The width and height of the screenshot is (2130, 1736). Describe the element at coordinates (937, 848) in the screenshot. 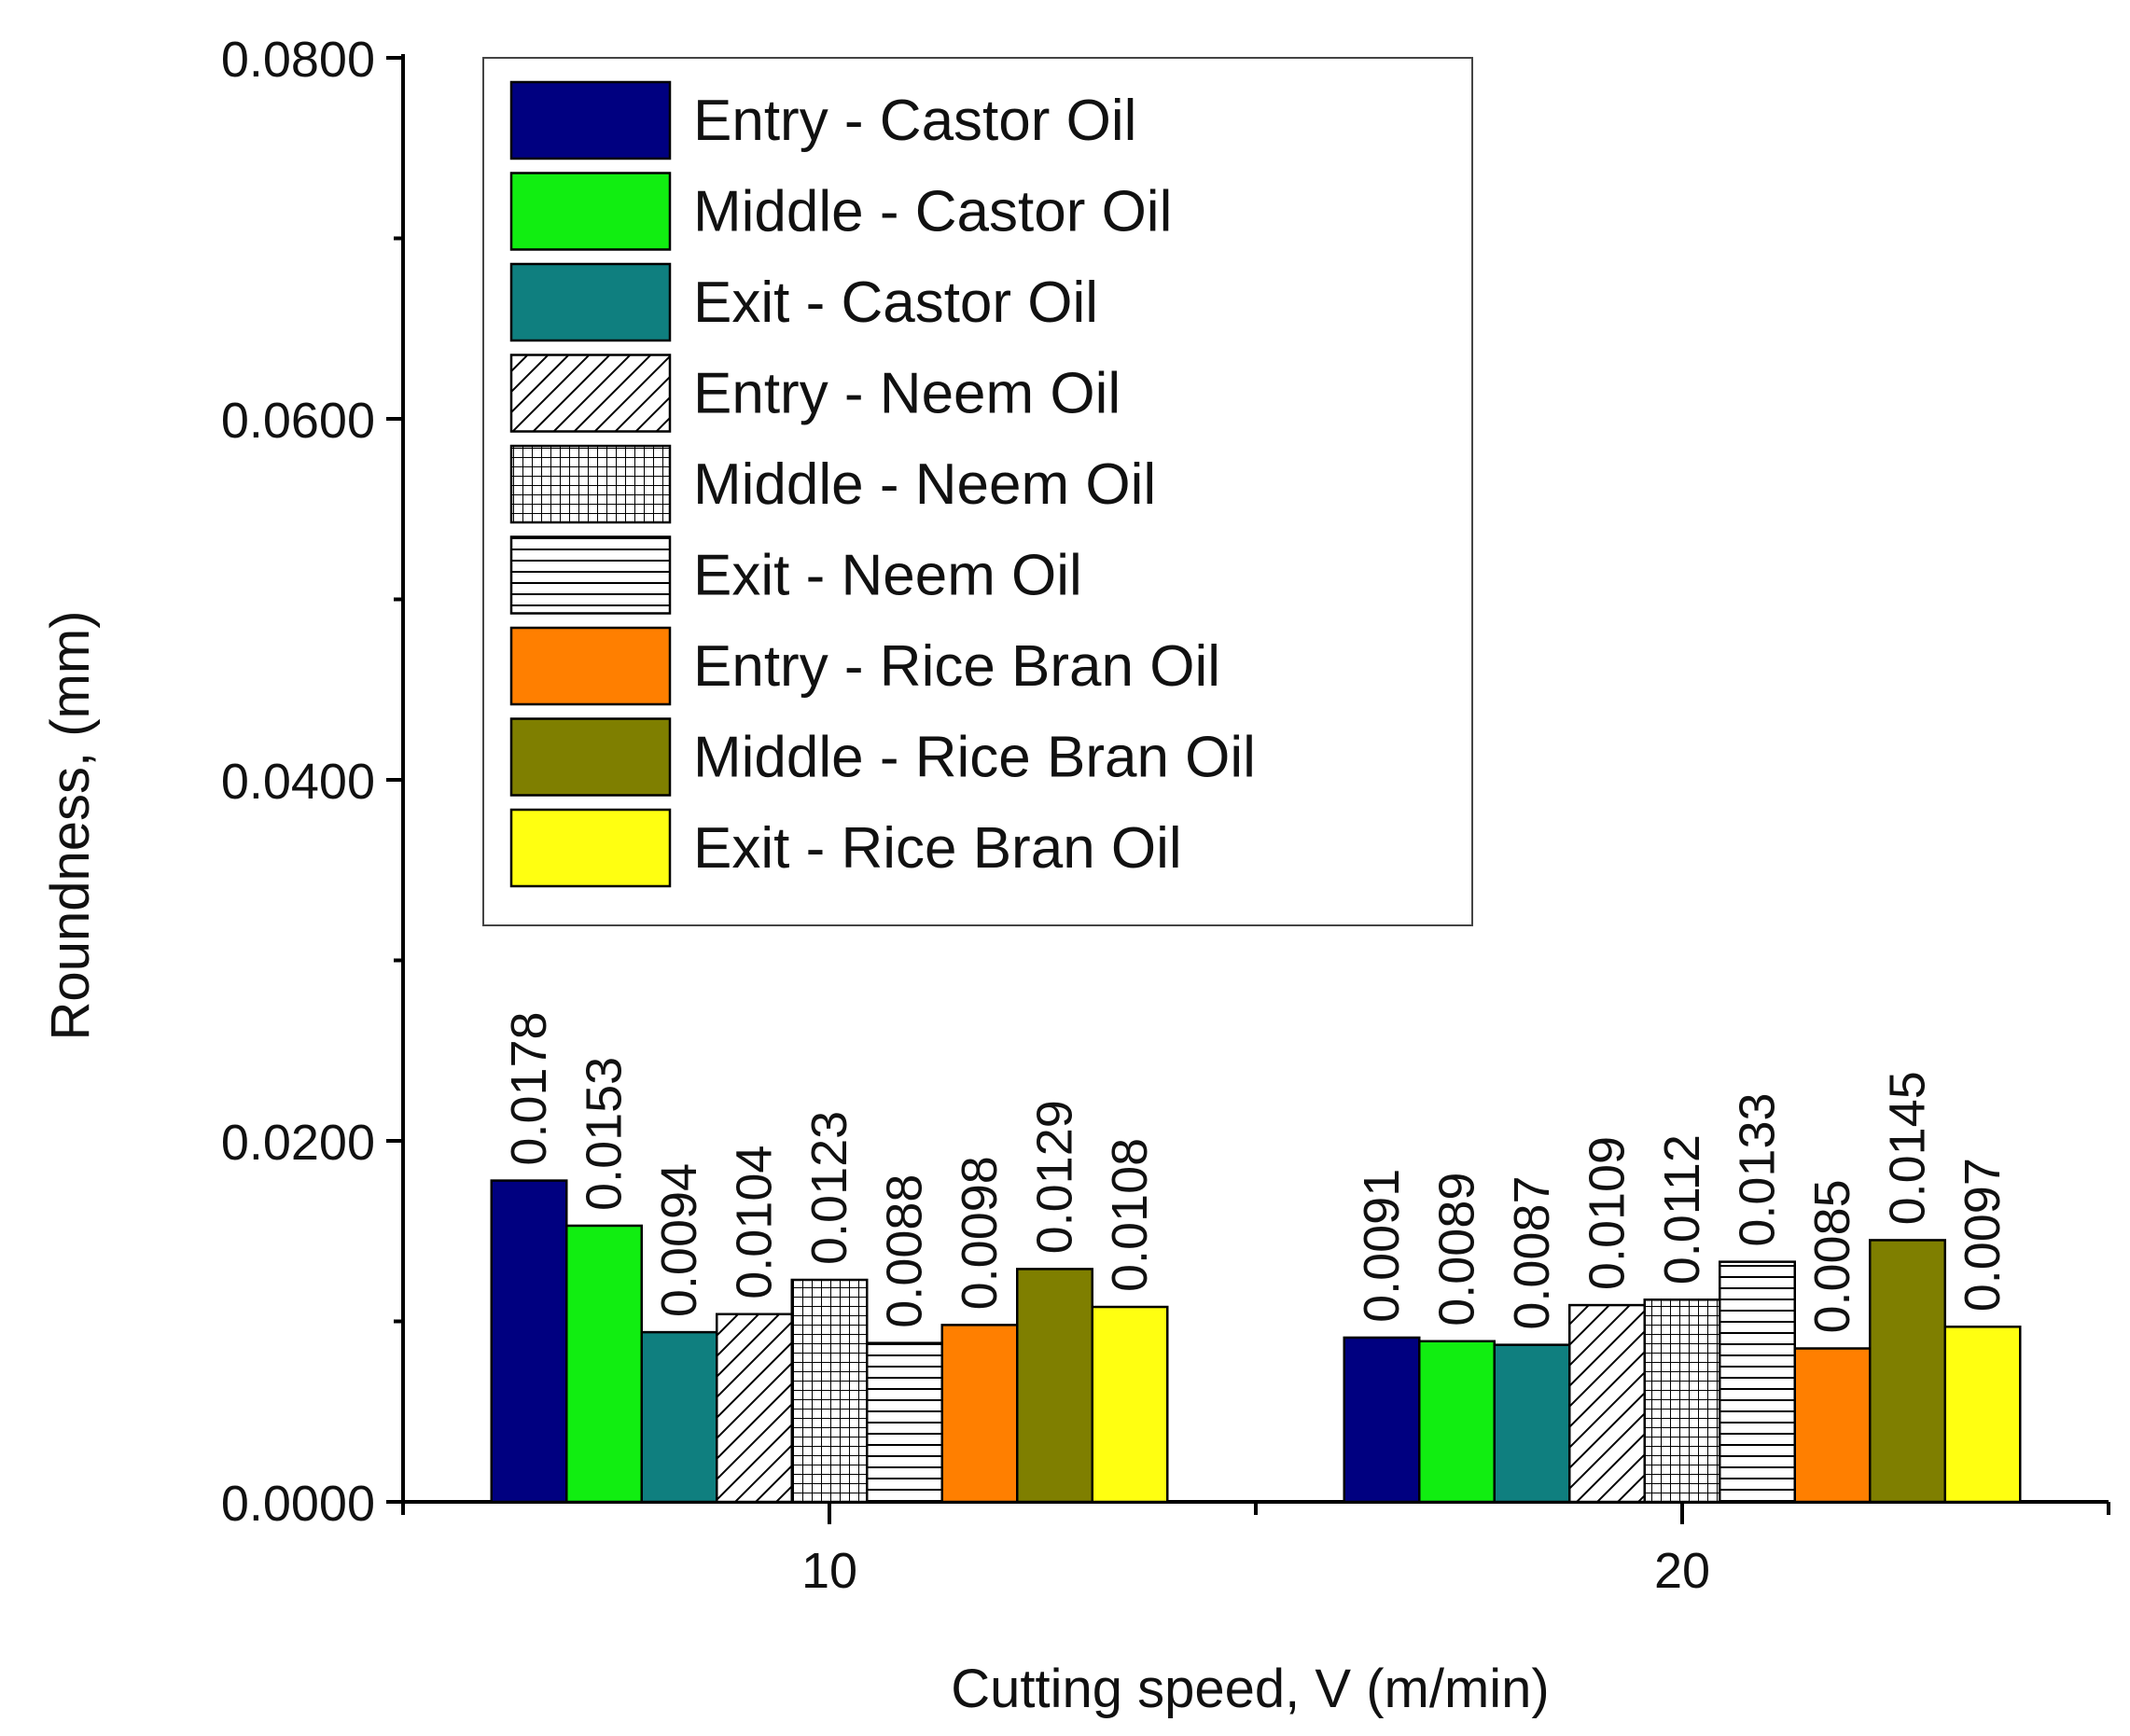

I see `legend-label: Exit - Rice Bran Oil` at that location.